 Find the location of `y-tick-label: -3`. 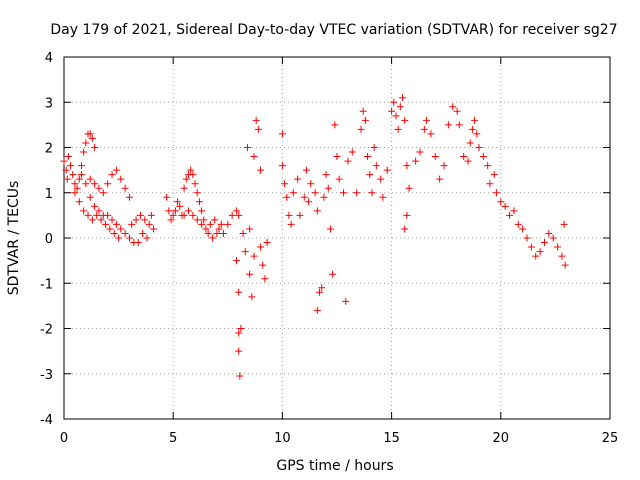

y-tick-label: -3 is located at coordinates (46, 375).